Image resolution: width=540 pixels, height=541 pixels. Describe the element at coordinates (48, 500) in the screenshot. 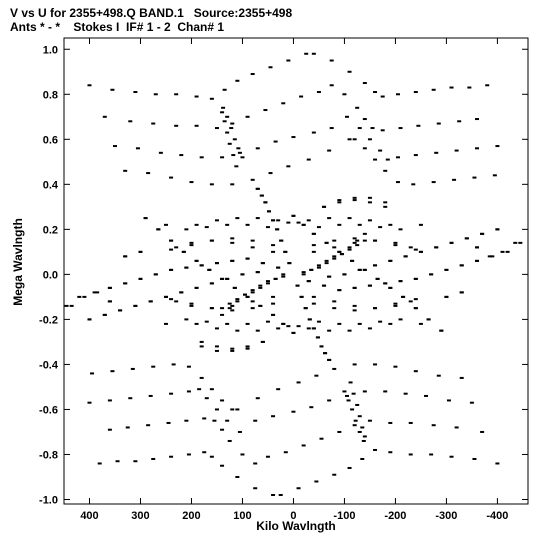

I see `y-tick-label: -1.0` at that location.